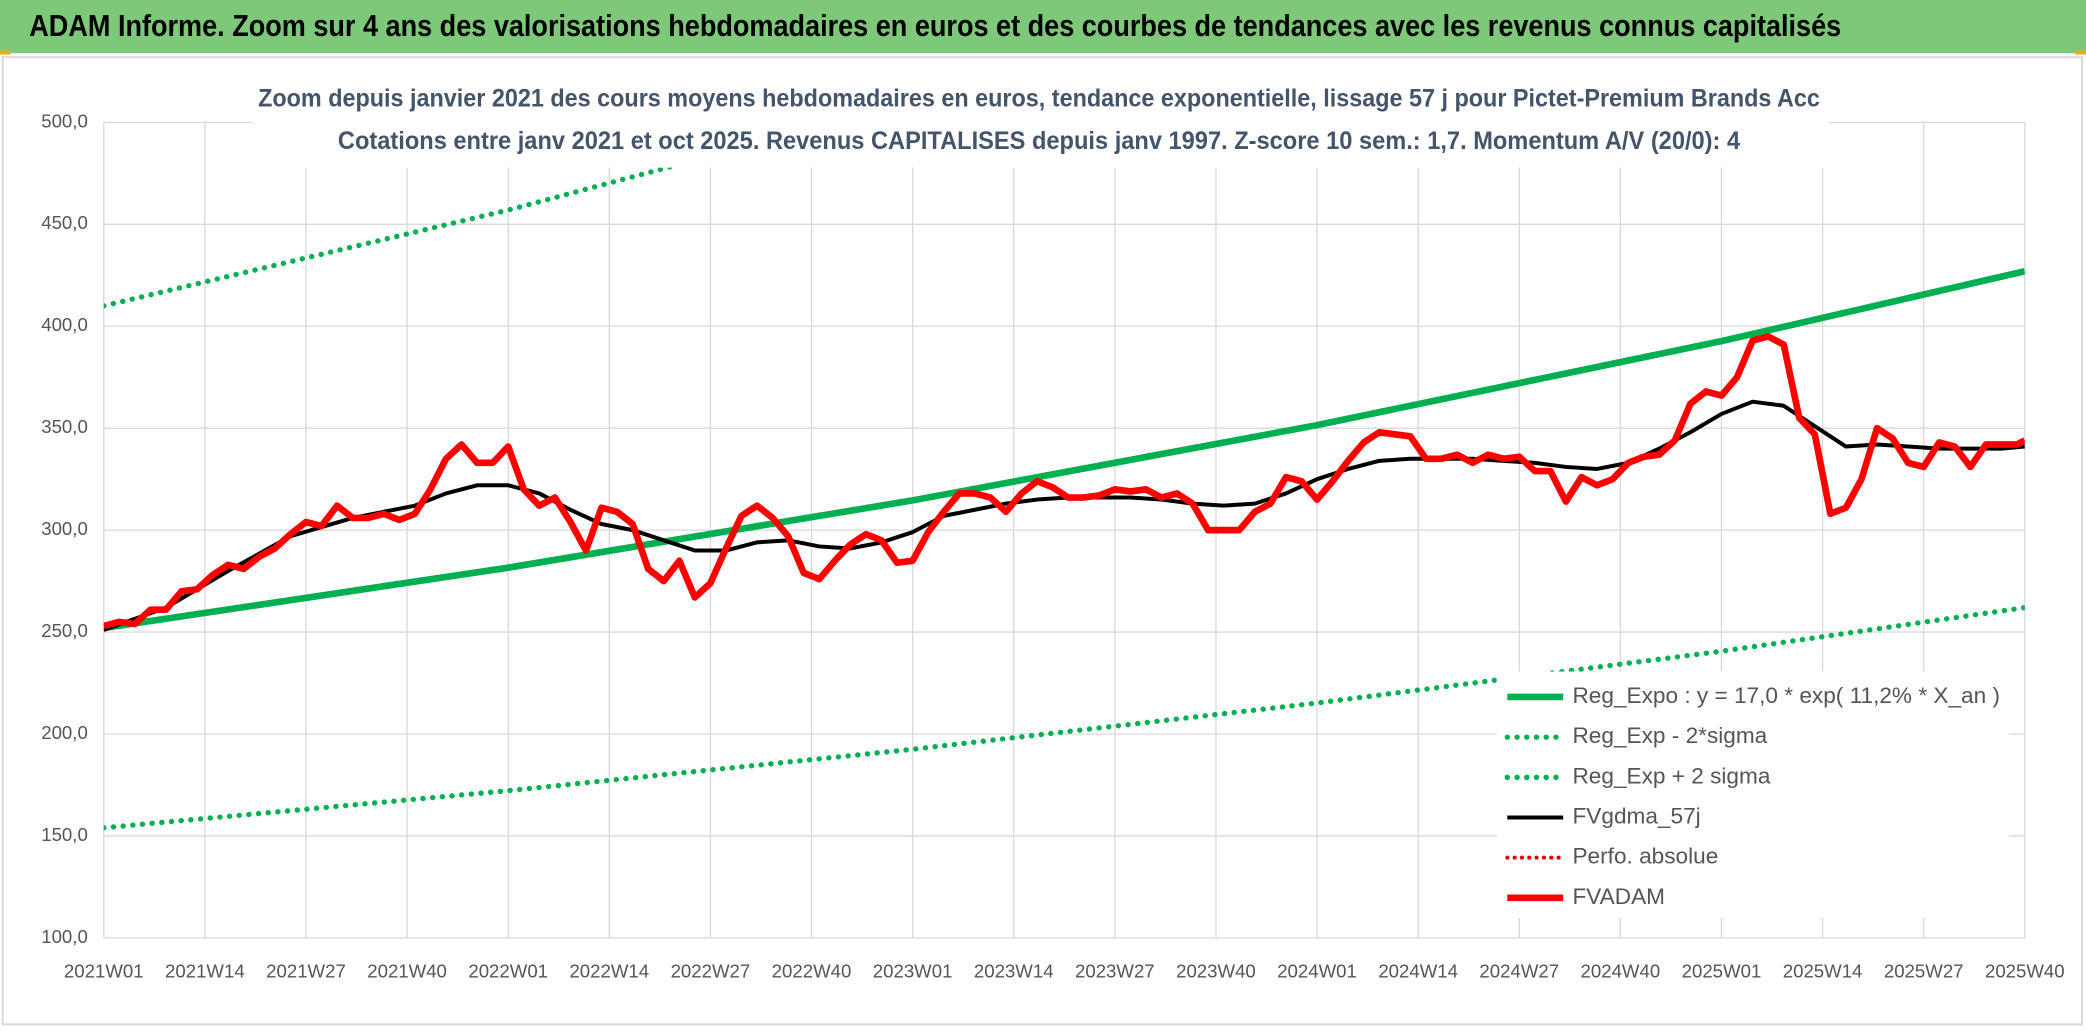 The height and width of the screenshot is (1031, 2086). Describe the element at coordinates (64, 936) in the screenshot. I see `y-tick-label: 100,0` at that location.